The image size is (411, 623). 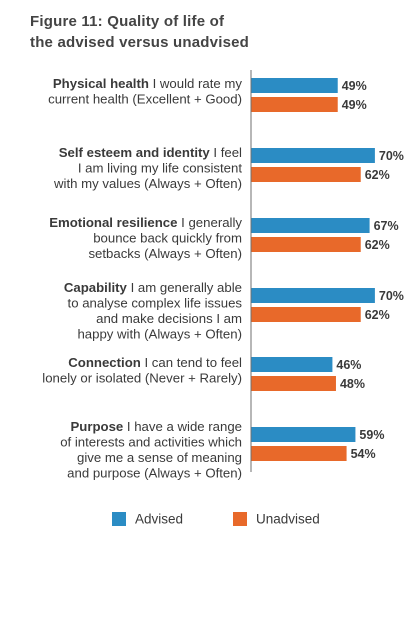 What do you see at coordinates (165, 253) in the screenshot?
I see `category-label-line: setbacks (Always + Often)` at bounding box center [165, 253].